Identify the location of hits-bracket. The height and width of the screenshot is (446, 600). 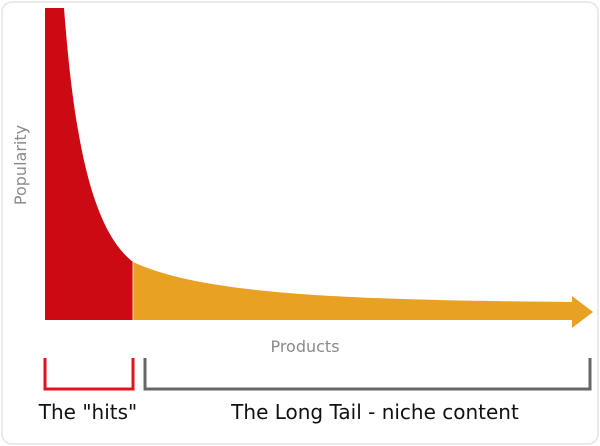
(89, 374).